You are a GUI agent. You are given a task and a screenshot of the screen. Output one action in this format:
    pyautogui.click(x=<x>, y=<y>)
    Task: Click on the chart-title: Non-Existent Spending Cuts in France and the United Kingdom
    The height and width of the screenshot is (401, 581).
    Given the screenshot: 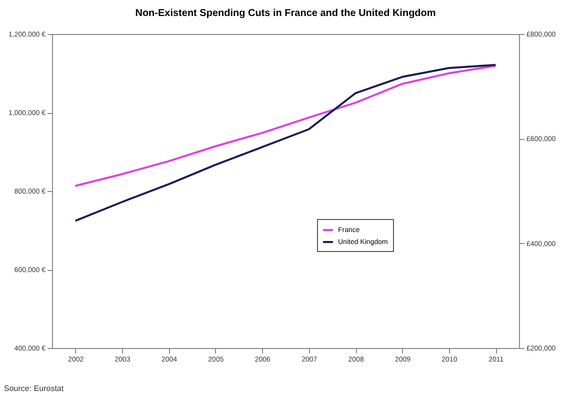 What is the action you would take?
    pyautogui.click(x=285, y=13)
    